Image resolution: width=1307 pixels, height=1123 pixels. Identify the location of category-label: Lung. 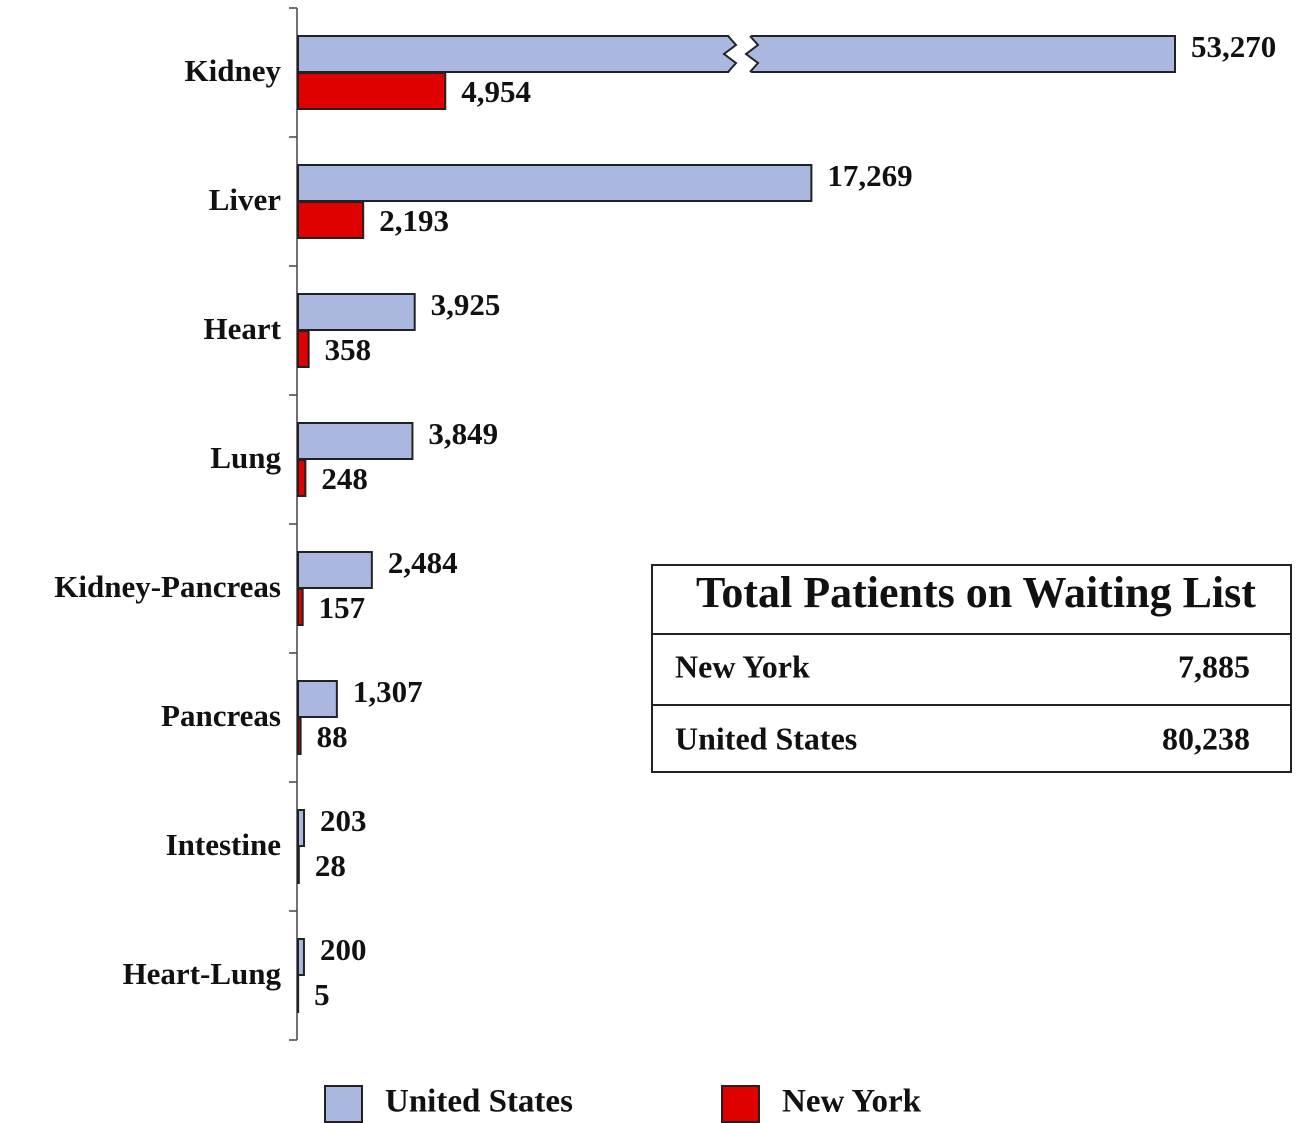
(245, 457).